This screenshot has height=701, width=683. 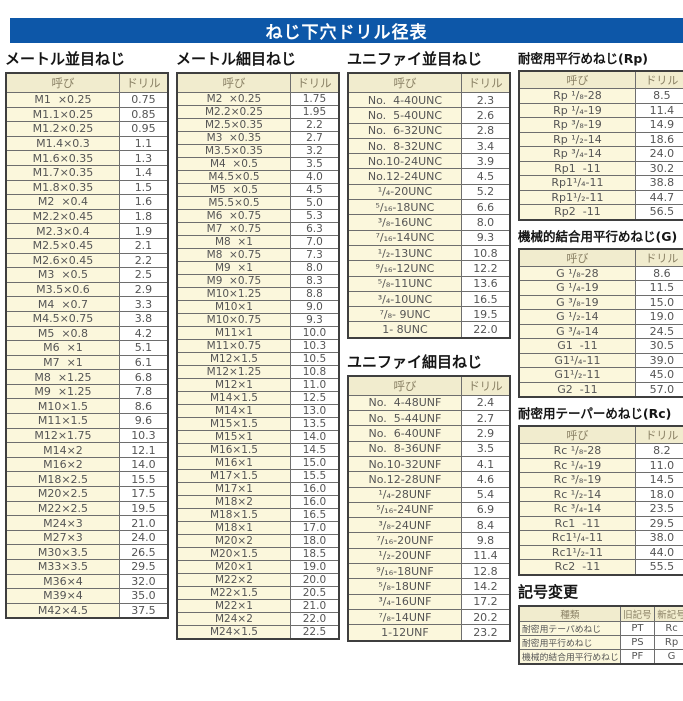 What do you see at coordinates (404, 130) in the screenshot?
I see `thread-name-cell: No. 6-32UNC` at bounding box center [404, 130].